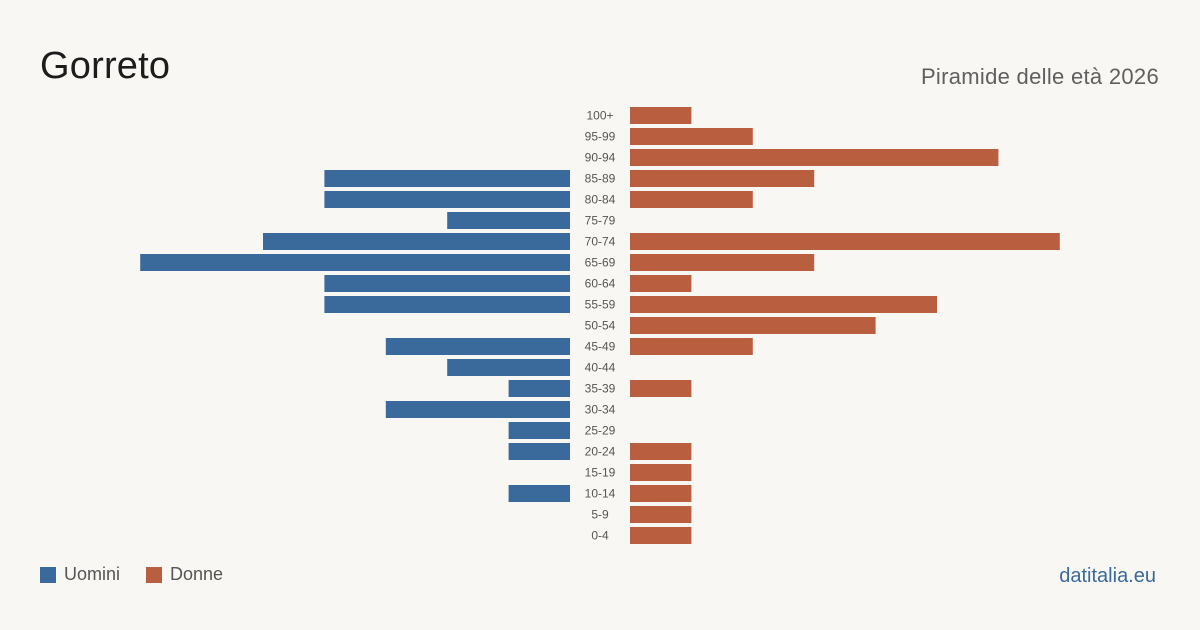 The width and height of the screenshot is (1200, 630). I want to click on age-label-85-89: 85-89, so click(600, 179).